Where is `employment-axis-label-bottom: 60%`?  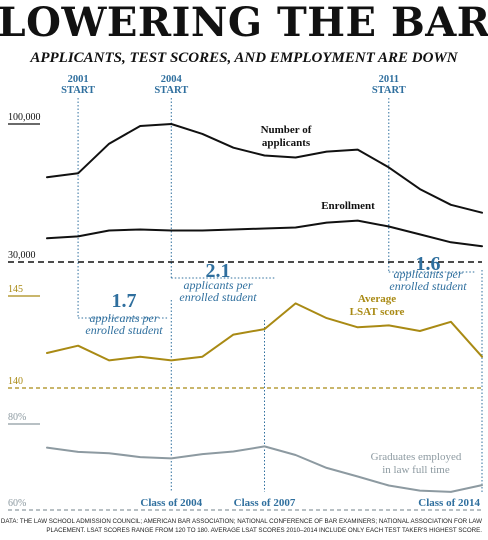 employment-axis-label-bottom: 60% is located at coordinates (17, 503).